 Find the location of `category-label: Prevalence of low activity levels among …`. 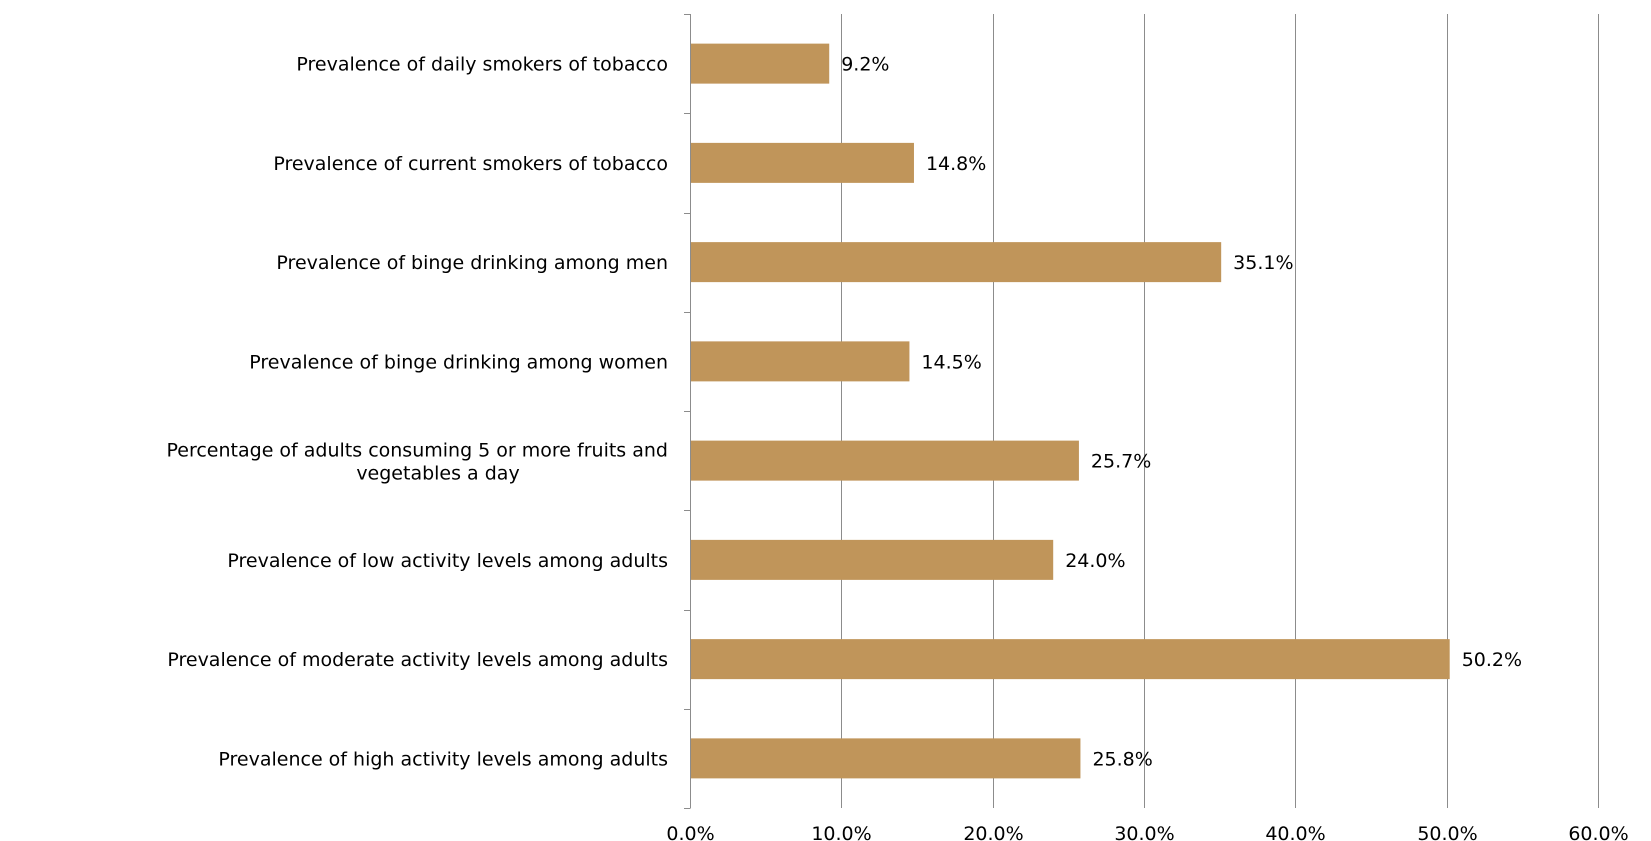

category-label: Prevalence of low activity levels among … is located at coordinates (447, 561).